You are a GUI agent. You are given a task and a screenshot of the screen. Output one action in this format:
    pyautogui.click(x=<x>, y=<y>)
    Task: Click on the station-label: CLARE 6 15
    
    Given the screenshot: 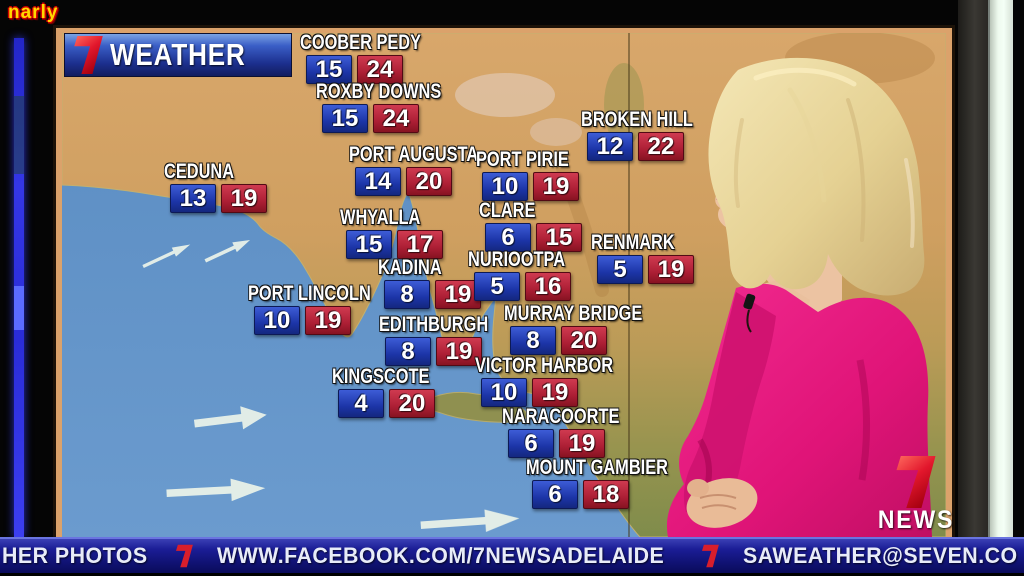 What is the action you would take?
    pyautogui.click(x=530, y=225)
    